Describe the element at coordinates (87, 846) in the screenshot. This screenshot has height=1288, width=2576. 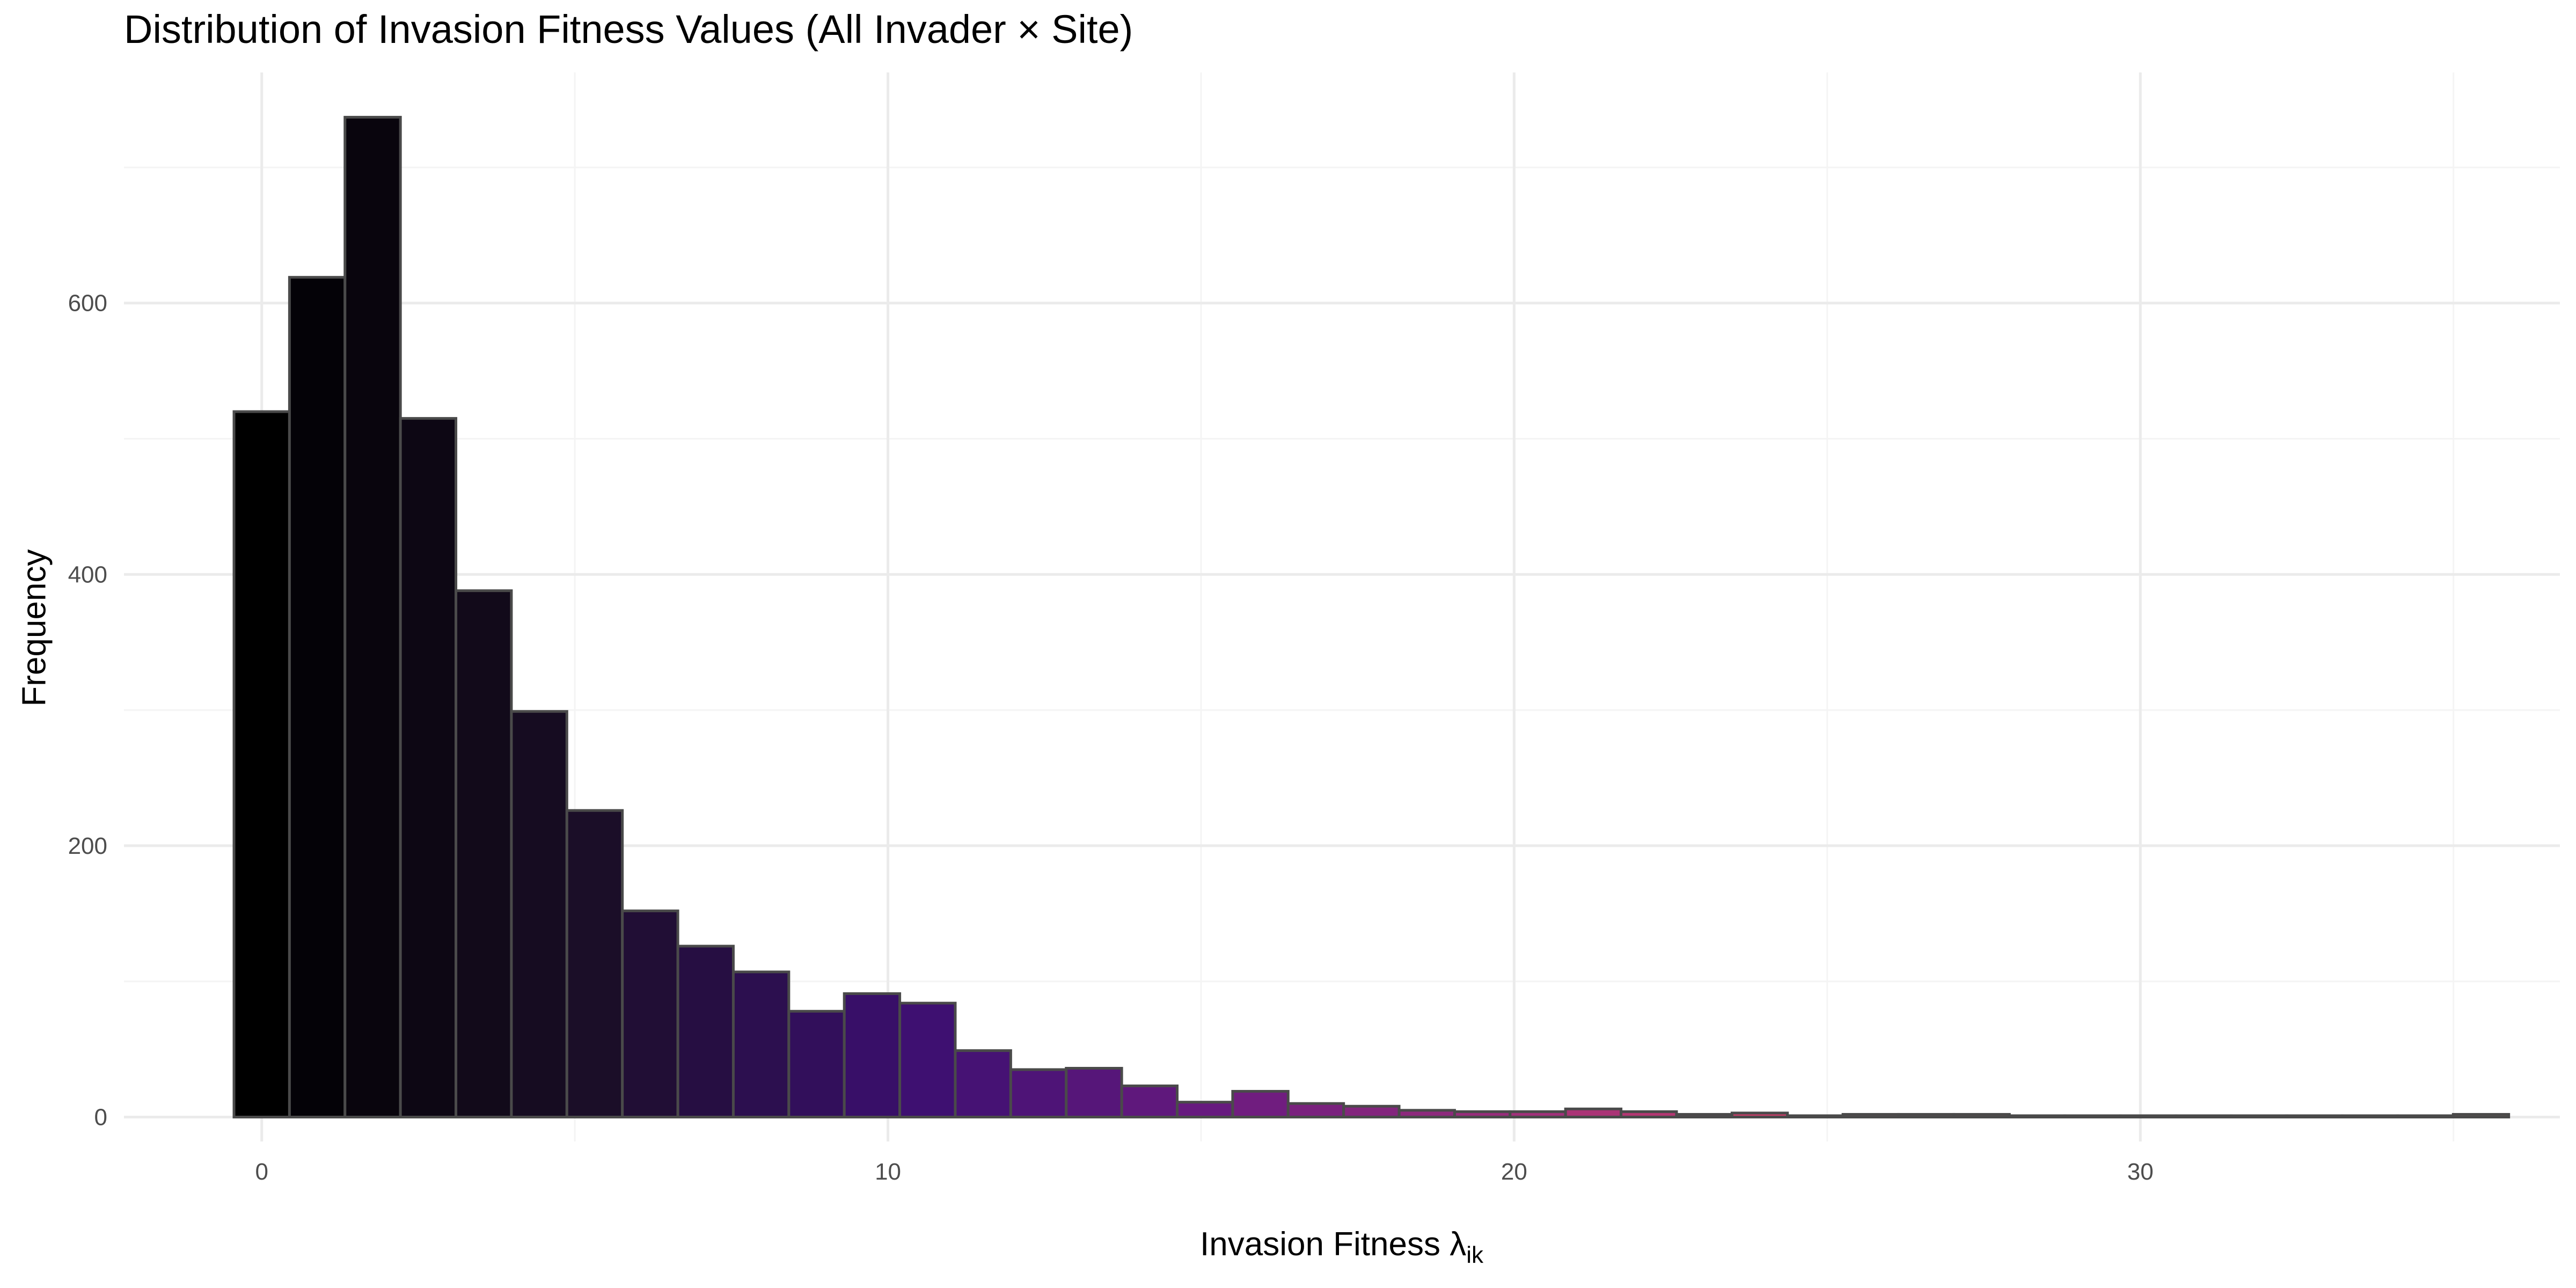
I see `y-tick-label: 200` at that location.